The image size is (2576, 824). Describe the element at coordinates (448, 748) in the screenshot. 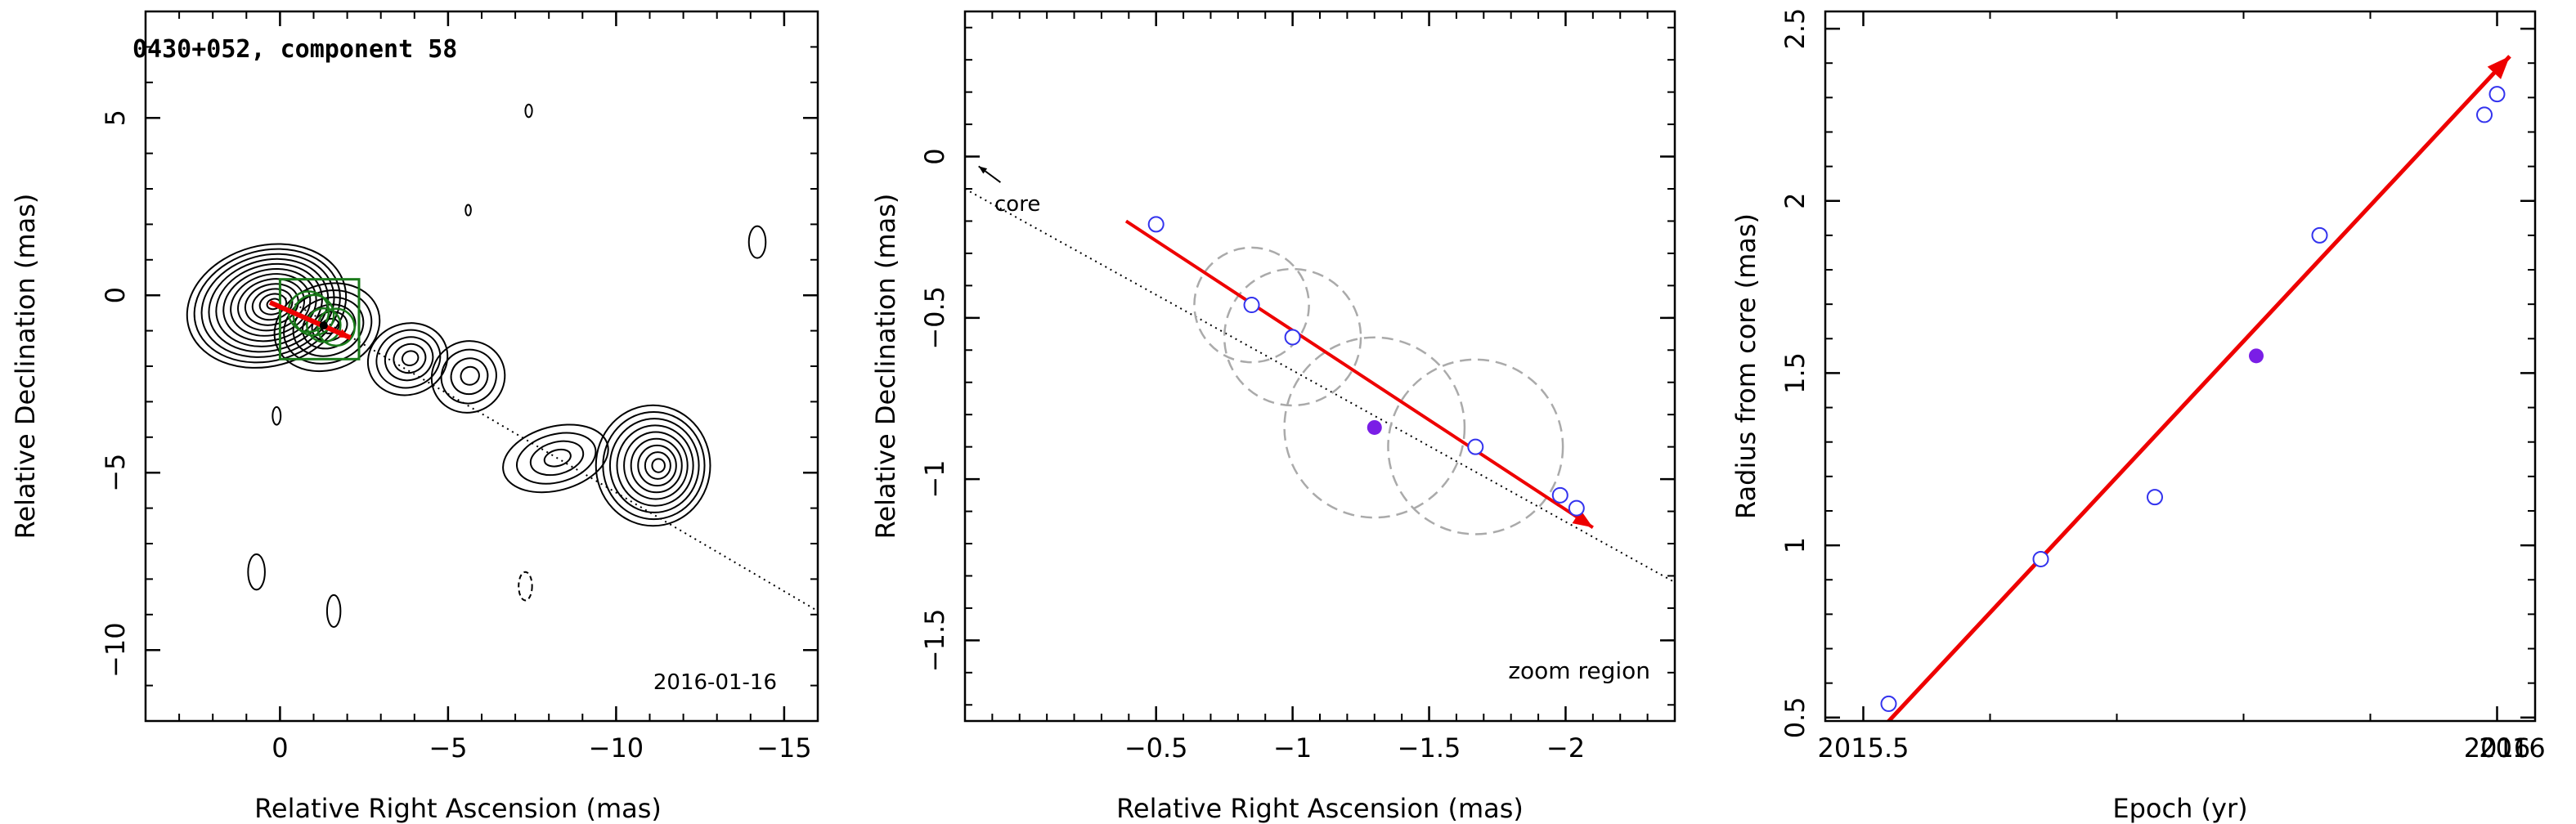

I see `x-tick-label: −5` at that location.